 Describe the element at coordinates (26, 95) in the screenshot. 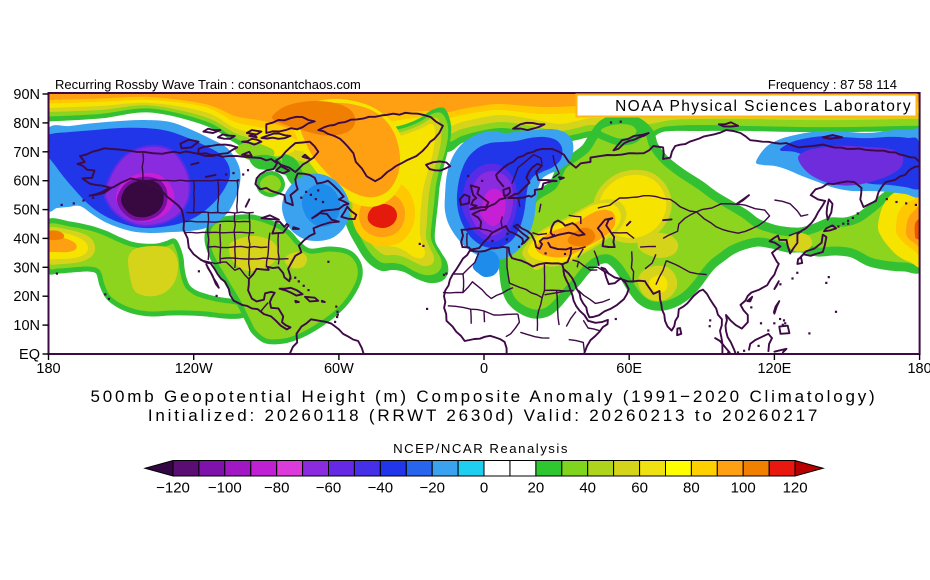

I see `svg-text: 90N` at that location.